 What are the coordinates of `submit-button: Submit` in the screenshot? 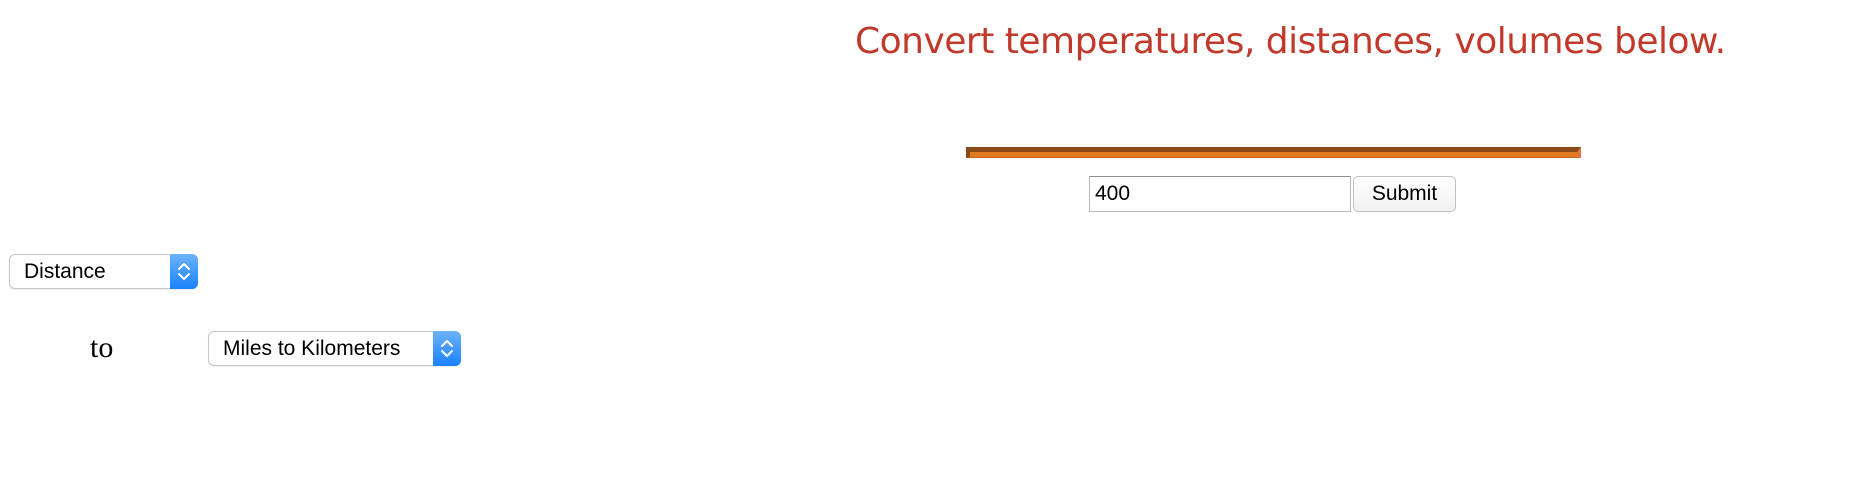 It's located at (1404, 194).